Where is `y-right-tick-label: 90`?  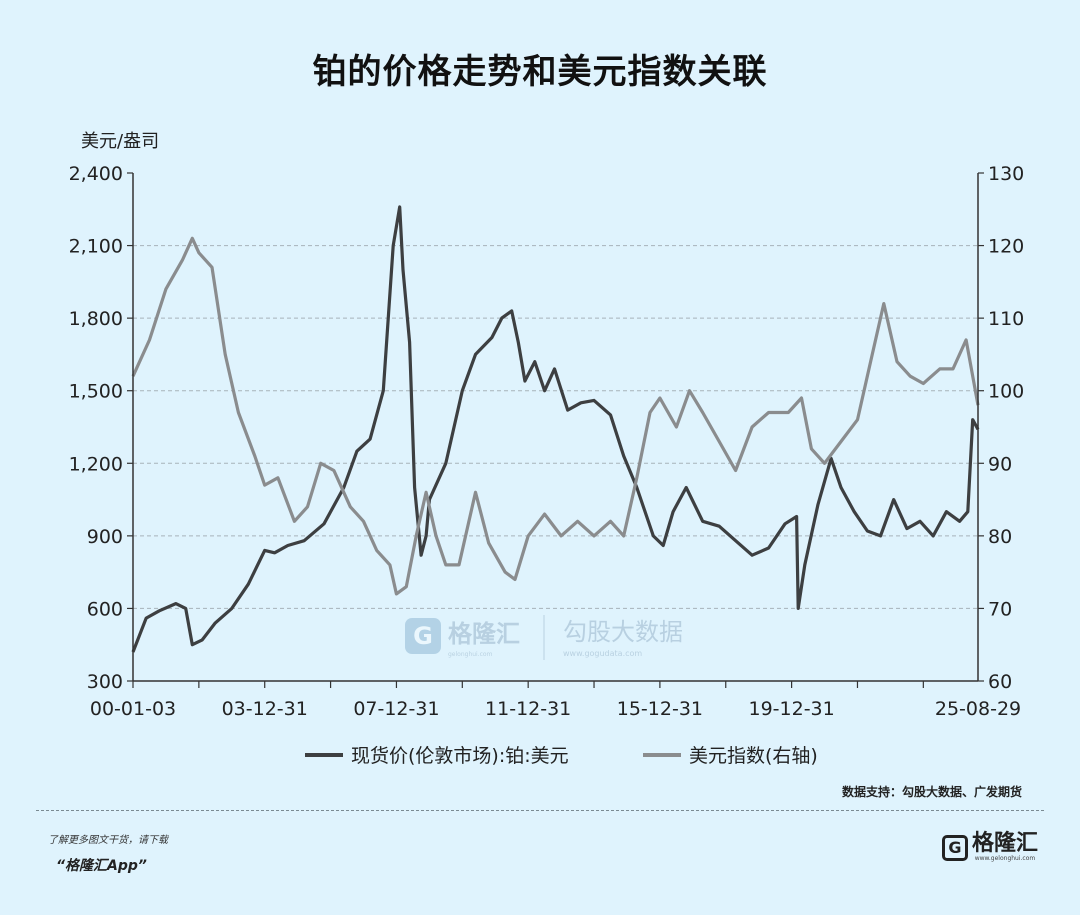
y-right-tick-label: 90 is located at coordinates (1000, 464).